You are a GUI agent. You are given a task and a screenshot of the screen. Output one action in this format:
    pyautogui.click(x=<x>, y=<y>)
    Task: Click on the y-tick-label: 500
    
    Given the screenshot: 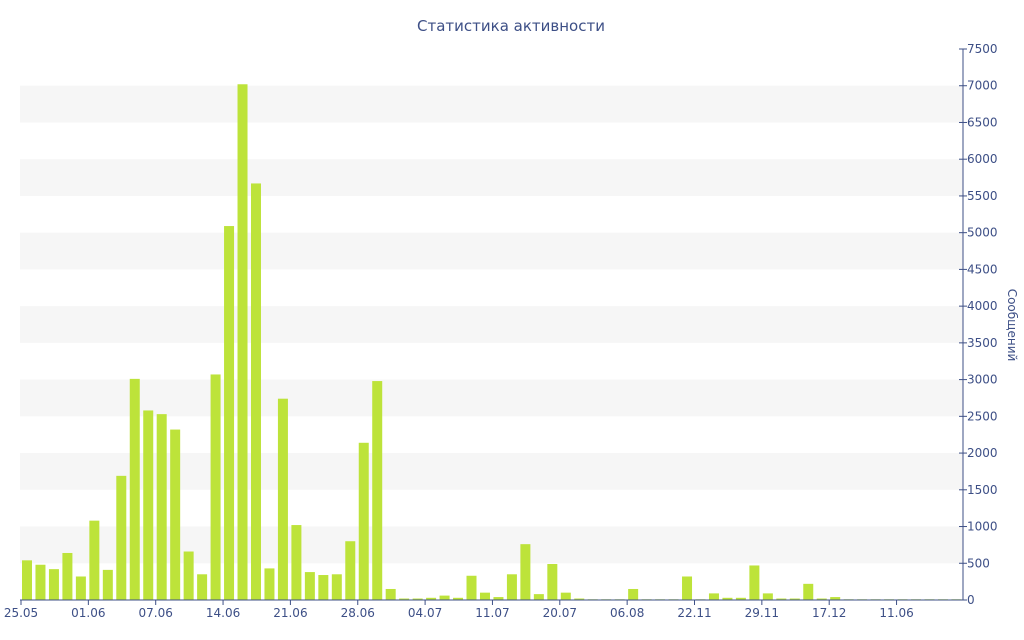 What is the action you would take?
    pyautogui.click(x=978, y=563)
    